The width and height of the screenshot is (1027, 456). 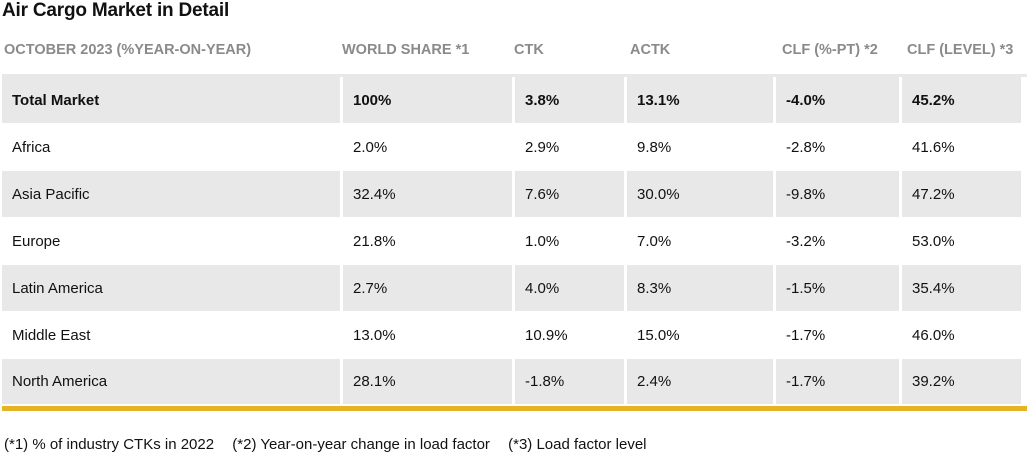 What do you see at coordinates (514, 288) in the screenshot?
I see `table-row: Latin America 2.7% 4.0% 8.3% -1.5% 35.4%` at bounding box center [514, 288].